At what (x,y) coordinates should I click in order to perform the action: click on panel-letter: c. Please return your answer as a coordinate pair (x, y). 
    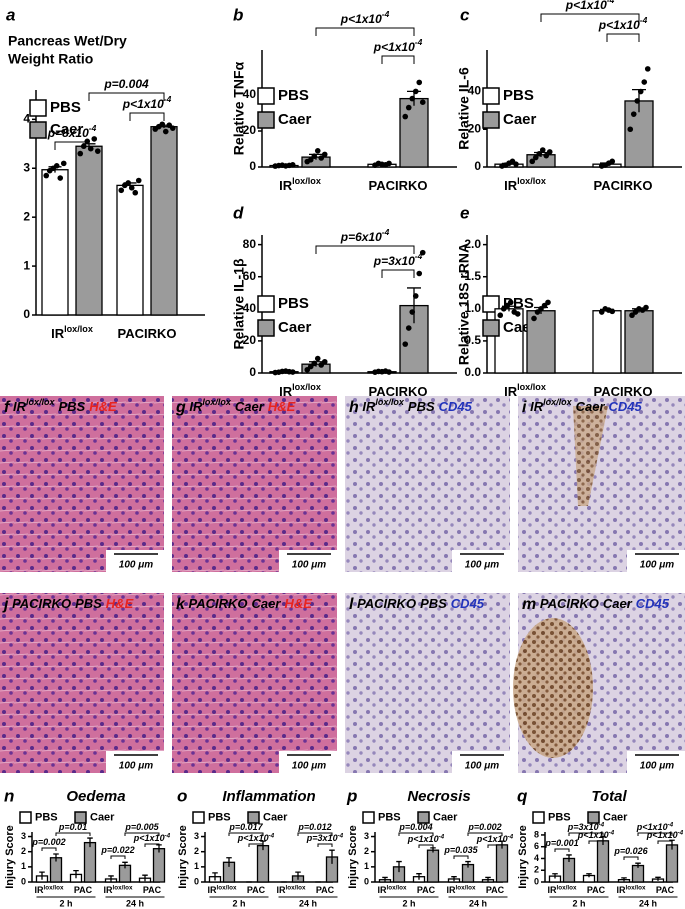
    Looking at the image, I should click on (465, 14).